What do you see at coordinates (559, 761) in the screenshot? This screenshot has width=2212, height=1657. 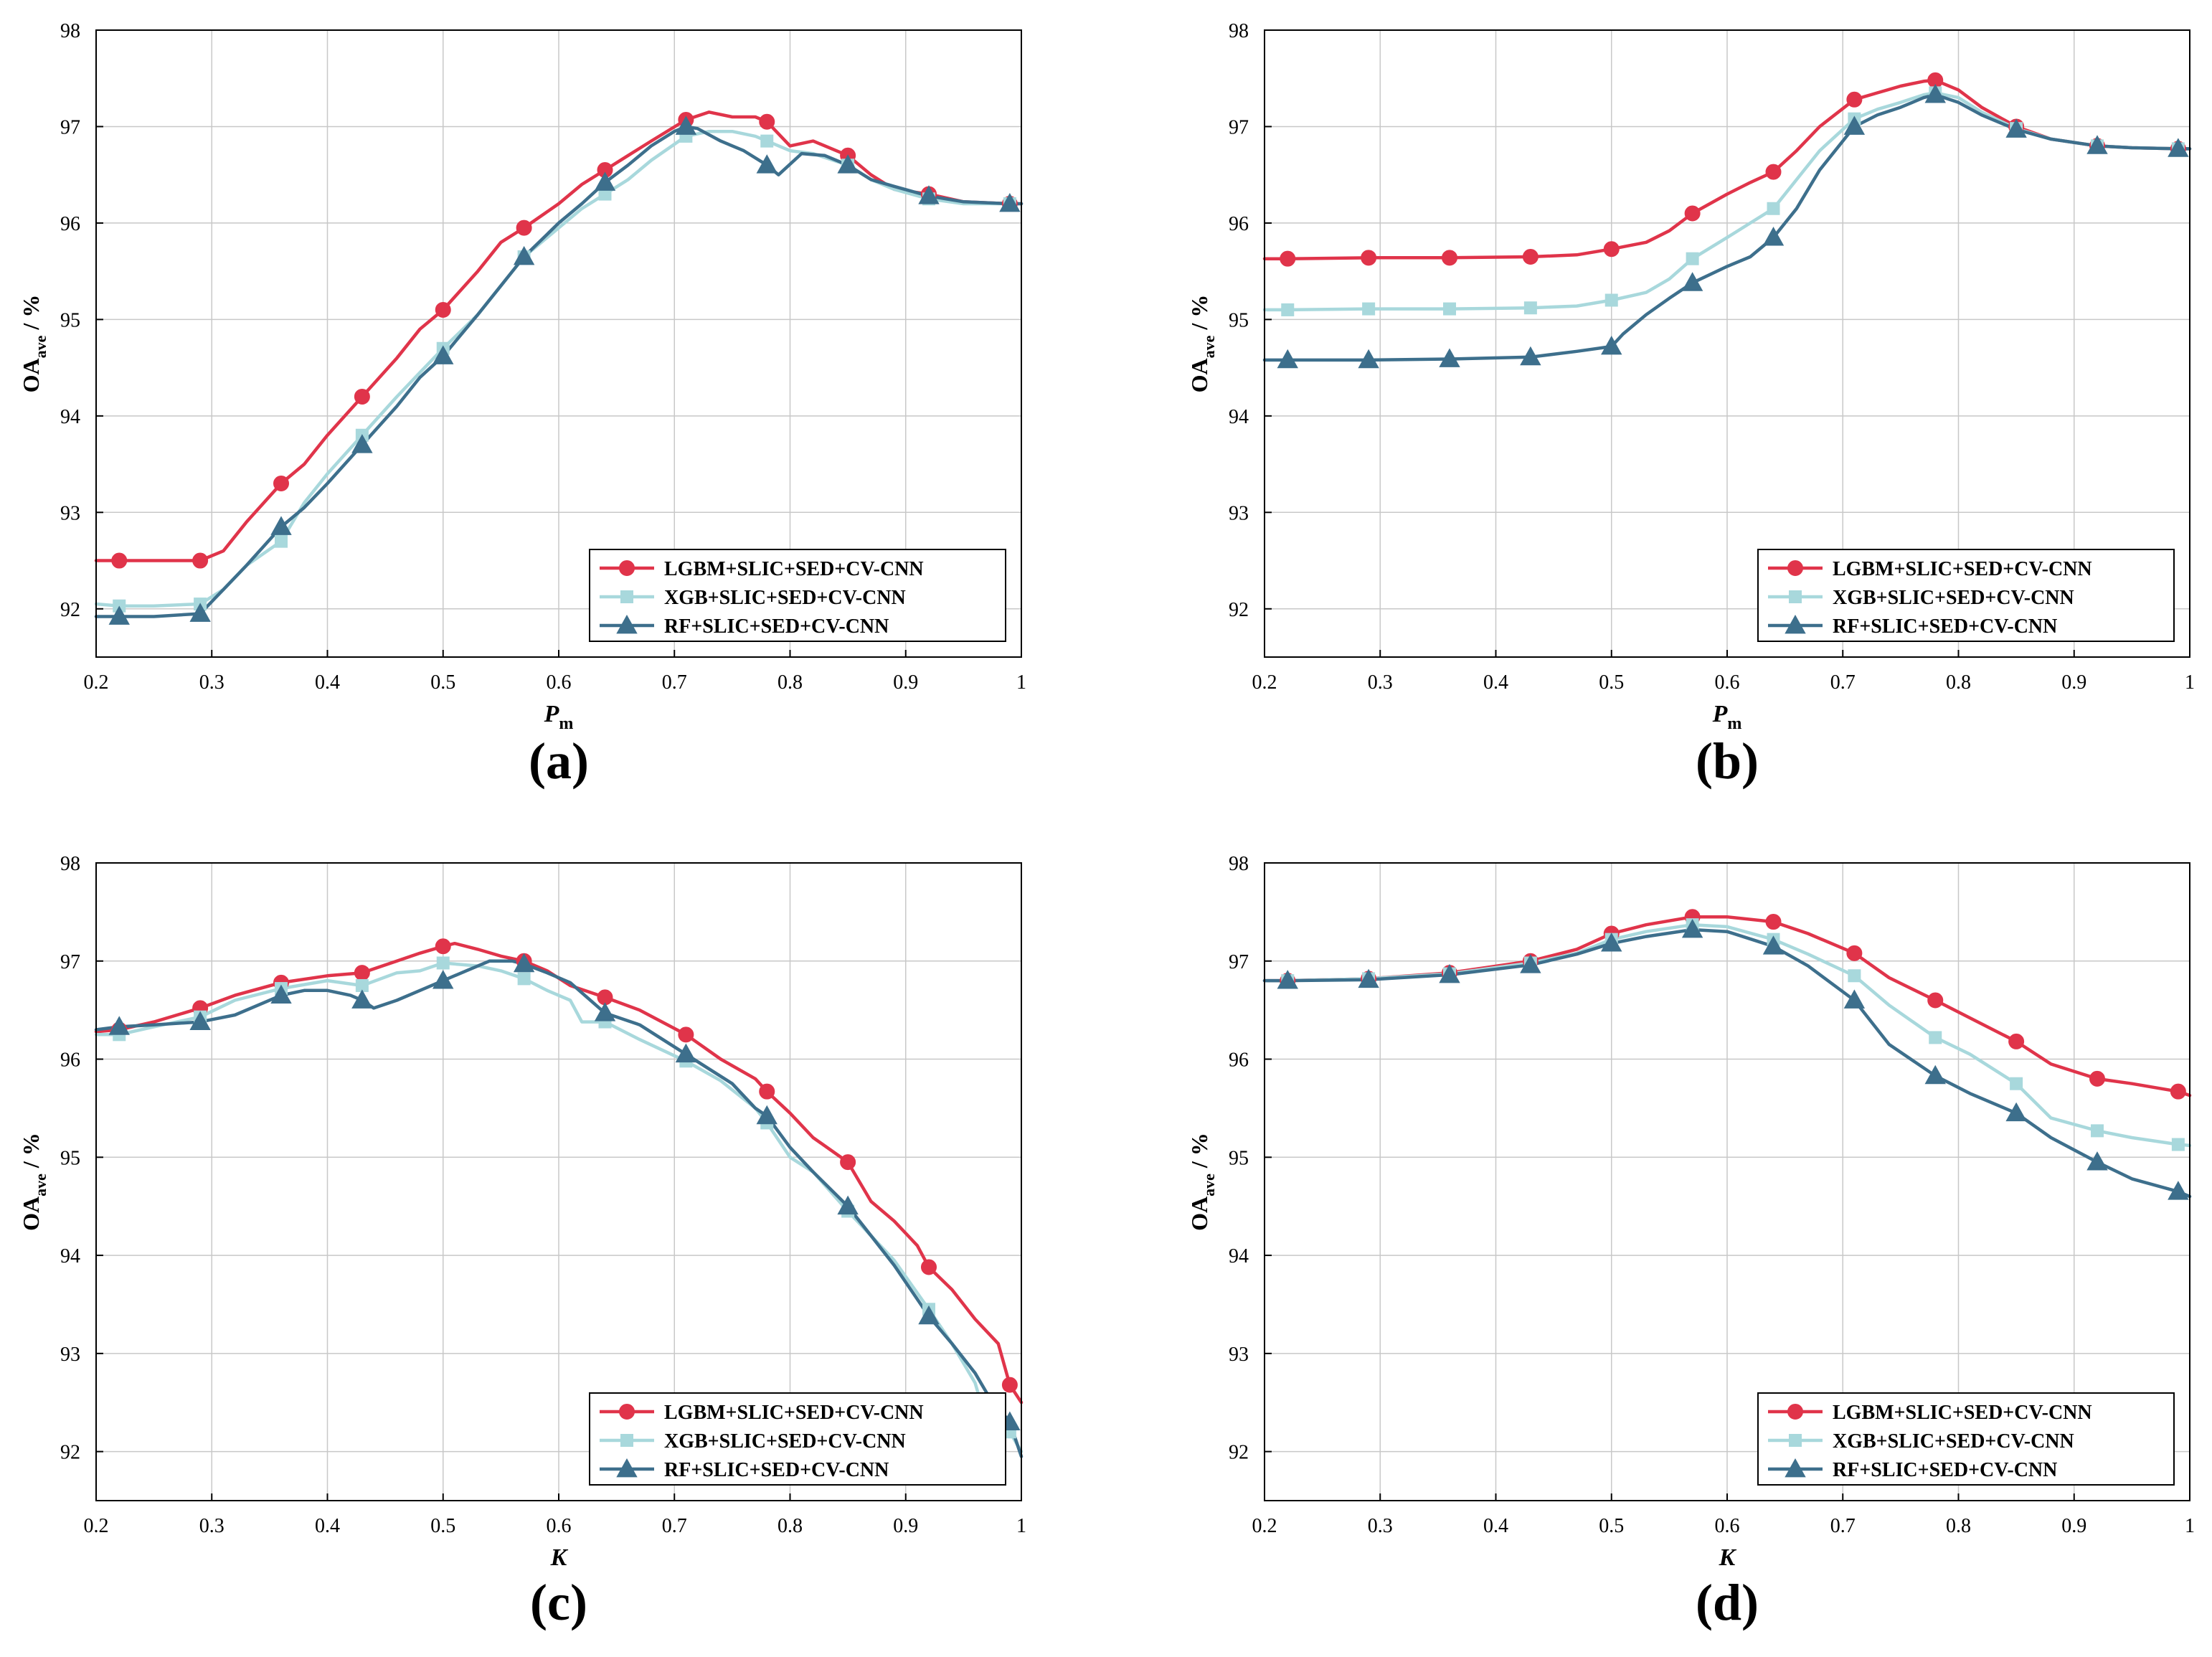 I see `panel-label: (a)` at bounding box center [559, 761].